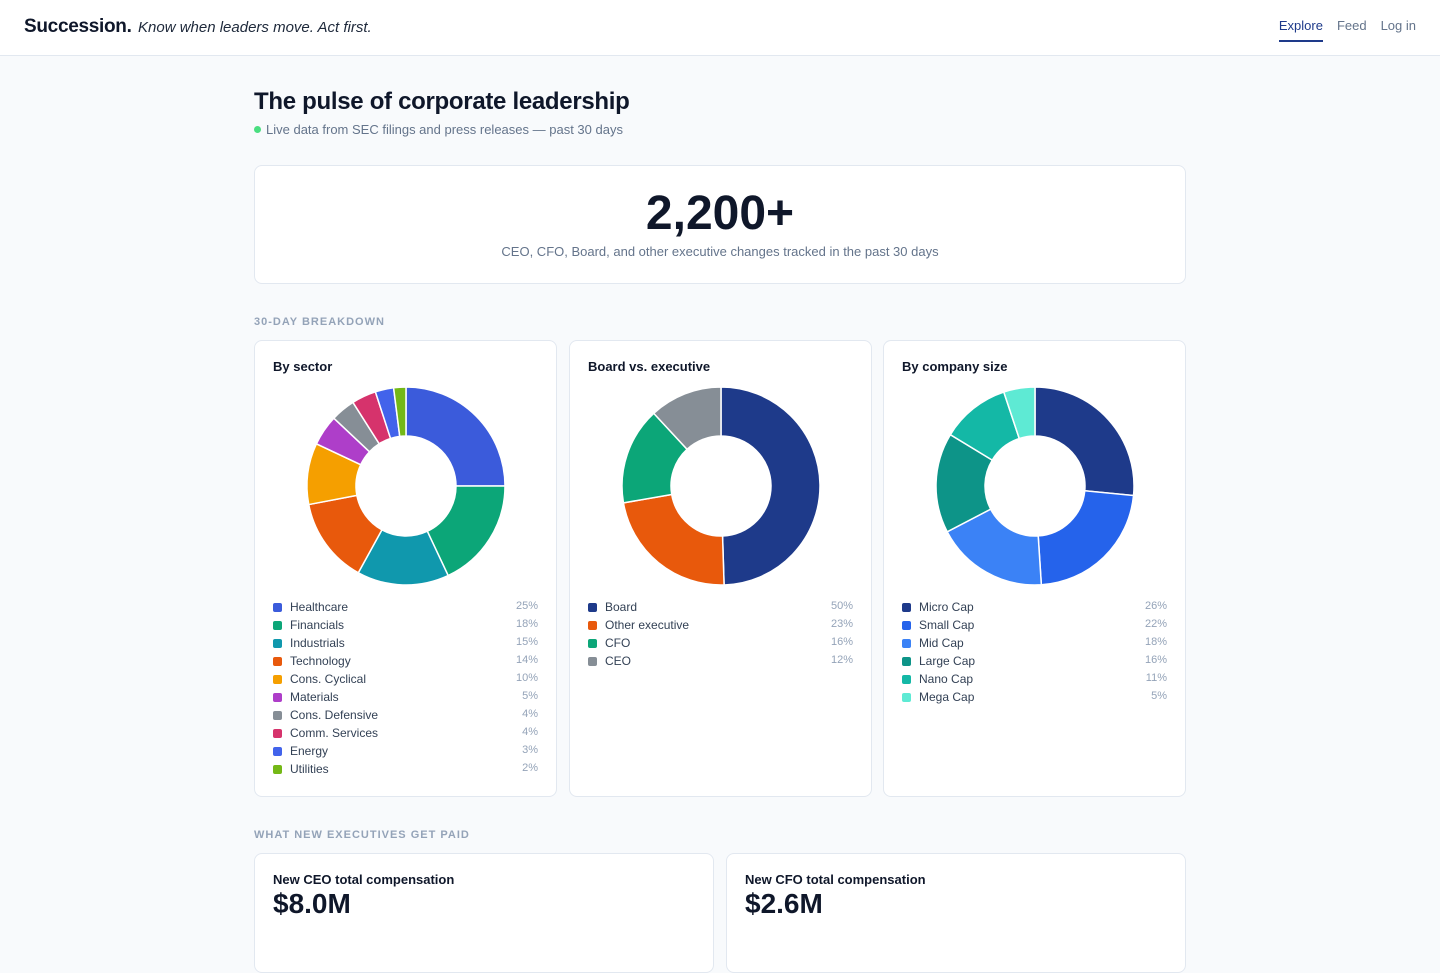  Describe the element at coordinates (1034, 681) in the screenshot. I see `legend-item: Nano Cap 11%` at that location.